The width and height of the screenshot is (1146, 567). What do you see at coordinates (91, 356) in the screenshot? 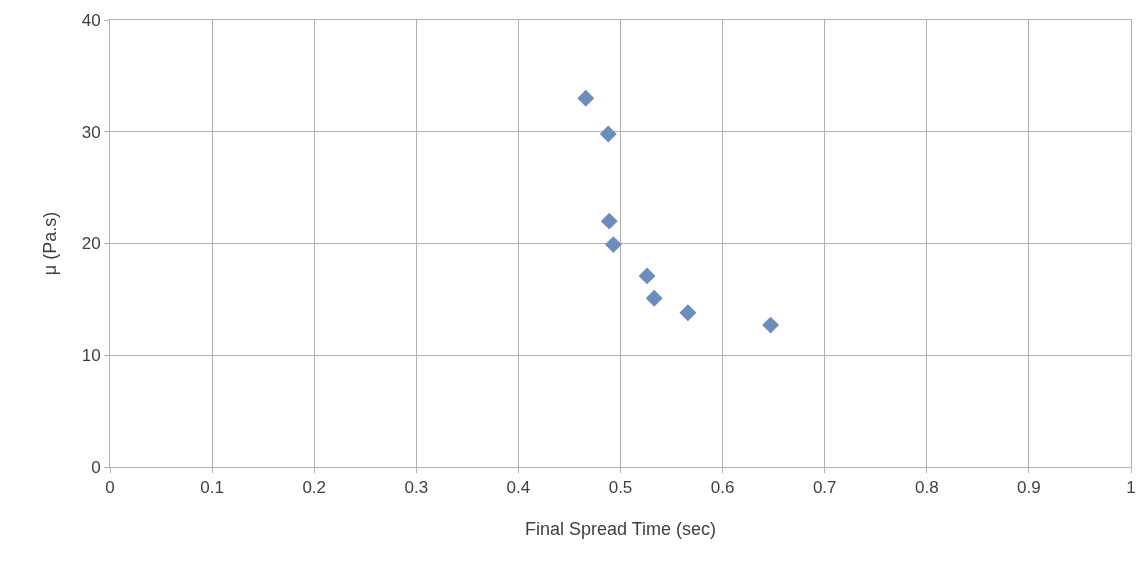
I see `y-tick-label: 10` at bounding box center [91, 356].